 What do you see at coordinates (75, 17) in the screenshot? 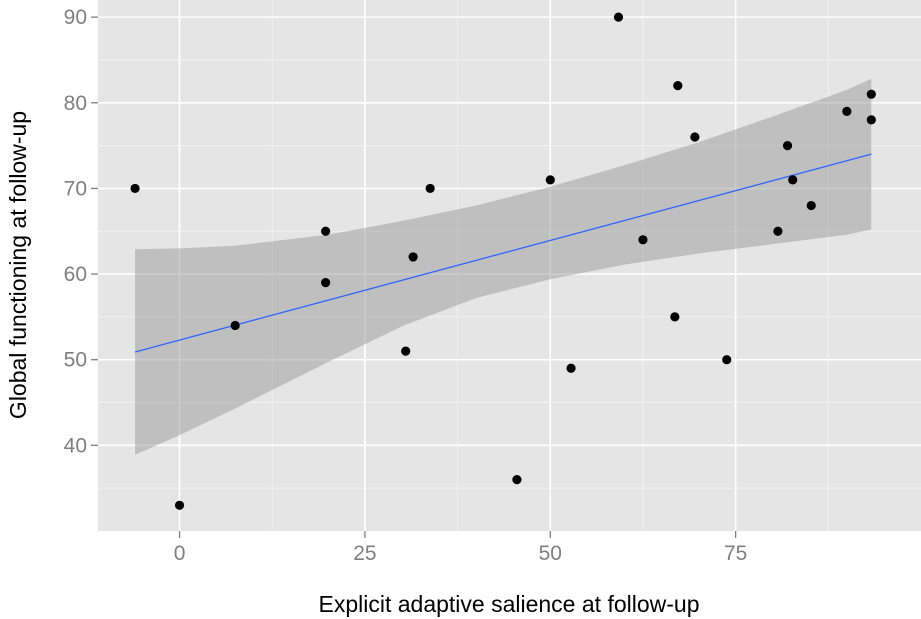
I see `y-tick-label: 90` at bounding box center [75, 17].